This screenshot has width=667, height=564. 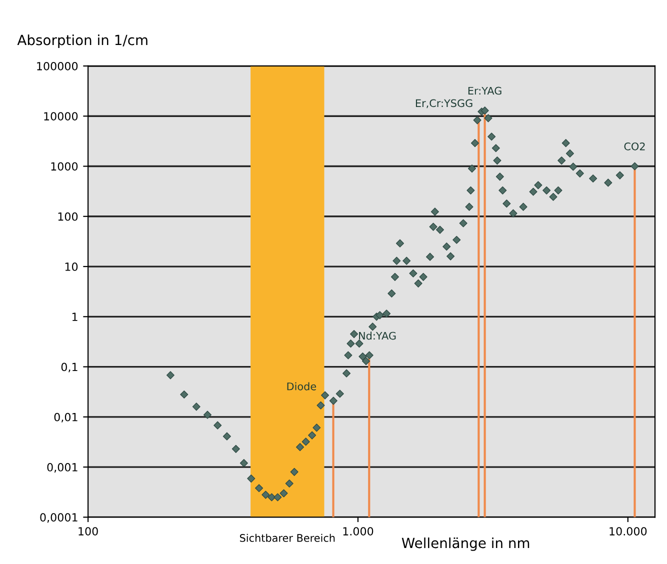 What do you see at coordinates (301, 386) in the screenshot?
I see `ref-line-label: Diode` at bounding box center [301, 386].